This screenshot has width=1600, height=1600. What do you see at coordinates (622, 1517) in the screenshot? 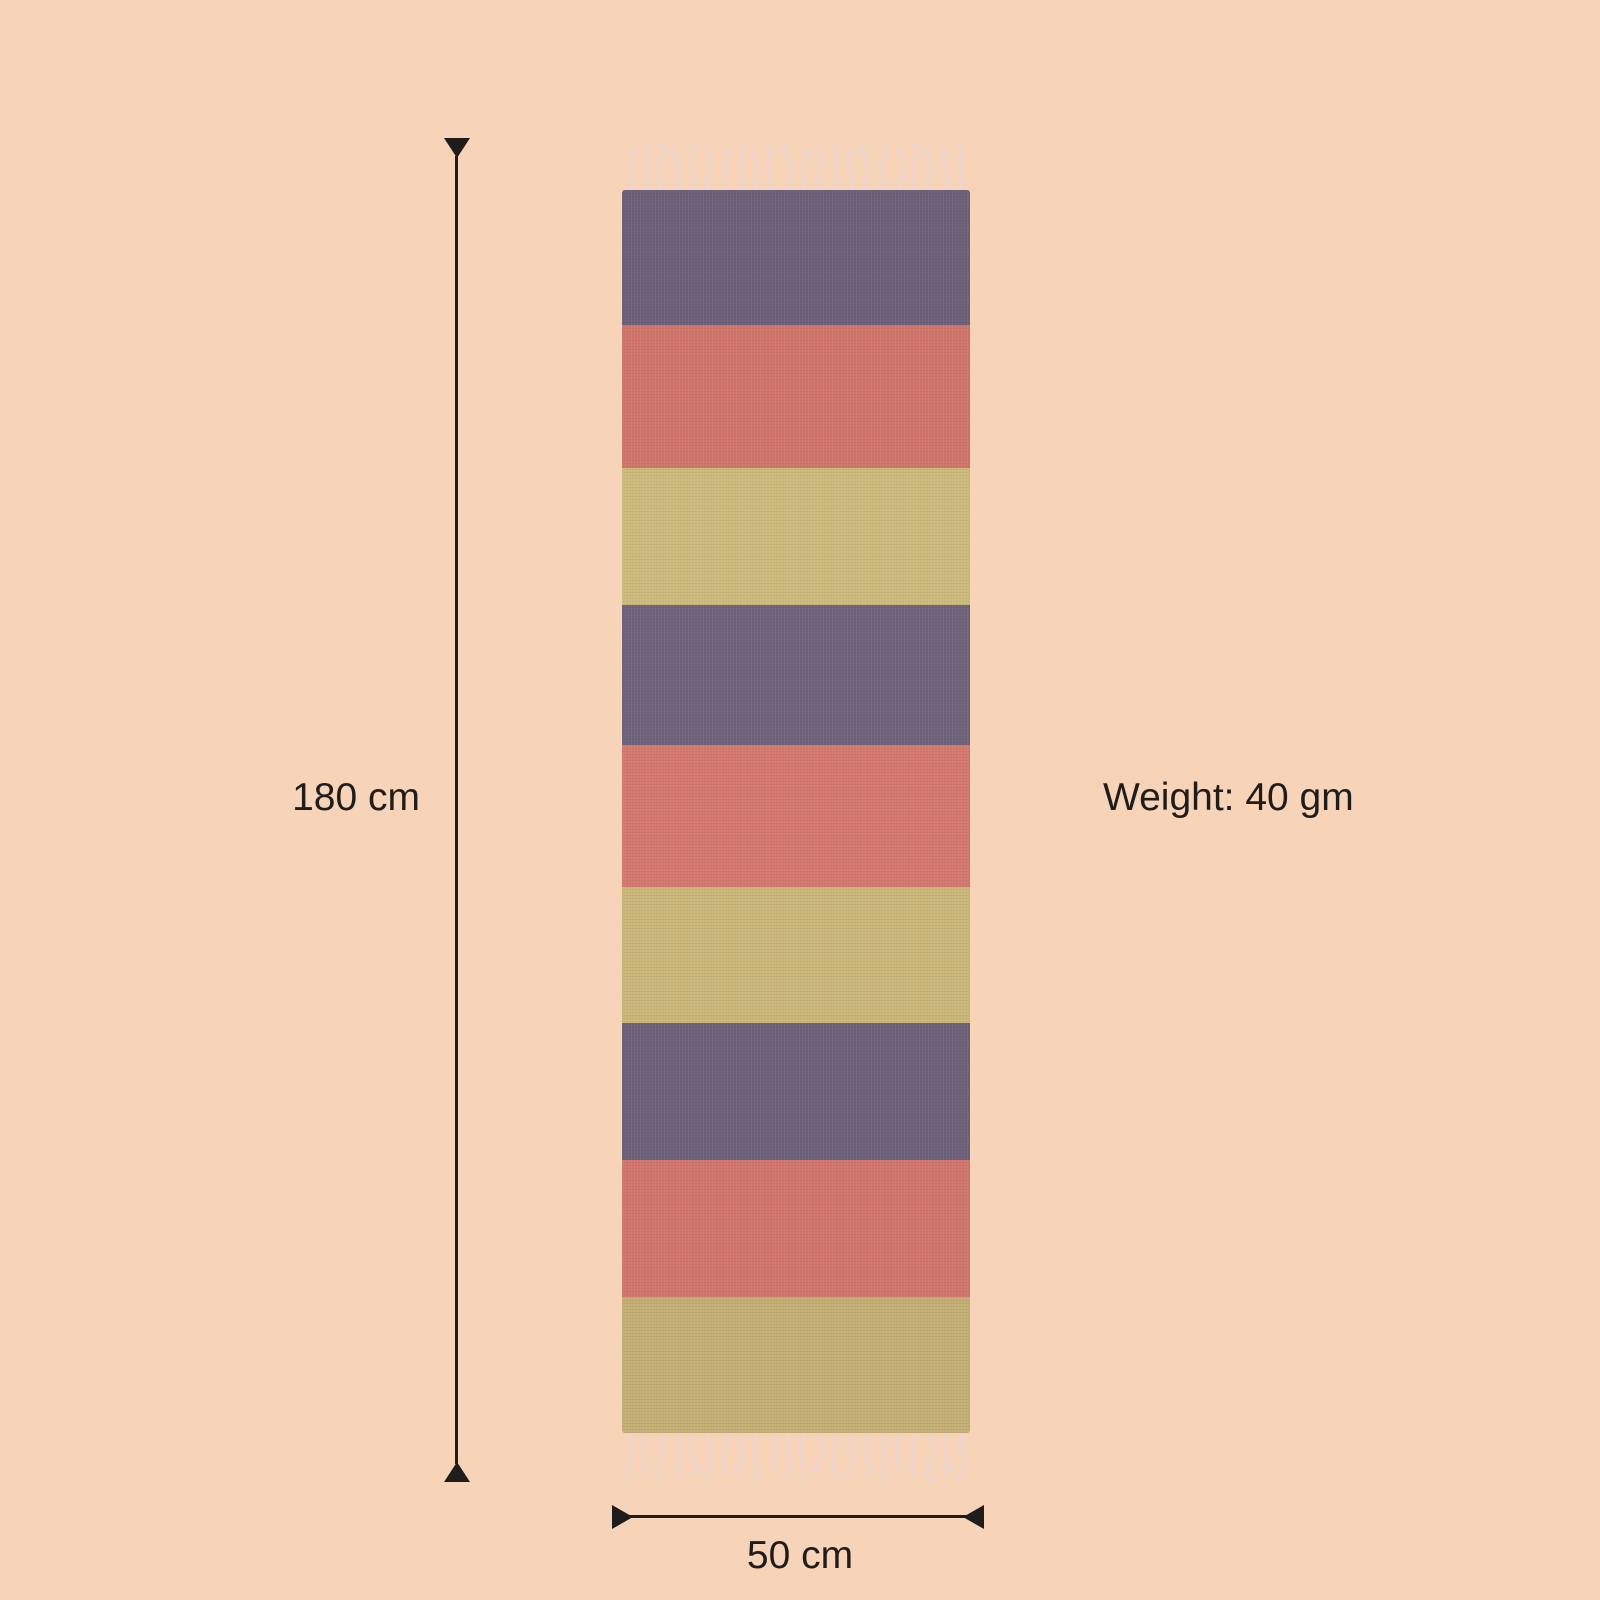
I see `arrow-right-icon` at bounding box center [622, 1517].